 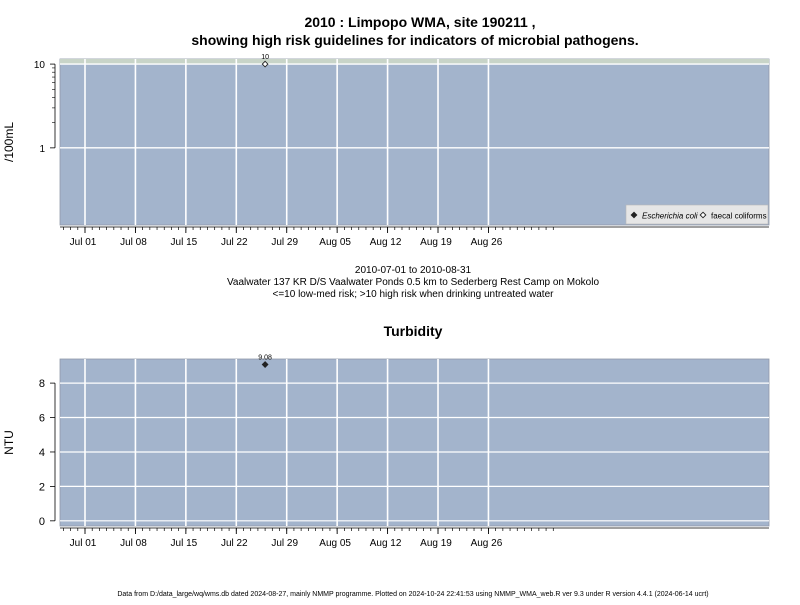 I want to click on y-axis-label: /100mL, so click(x=9, y=142).